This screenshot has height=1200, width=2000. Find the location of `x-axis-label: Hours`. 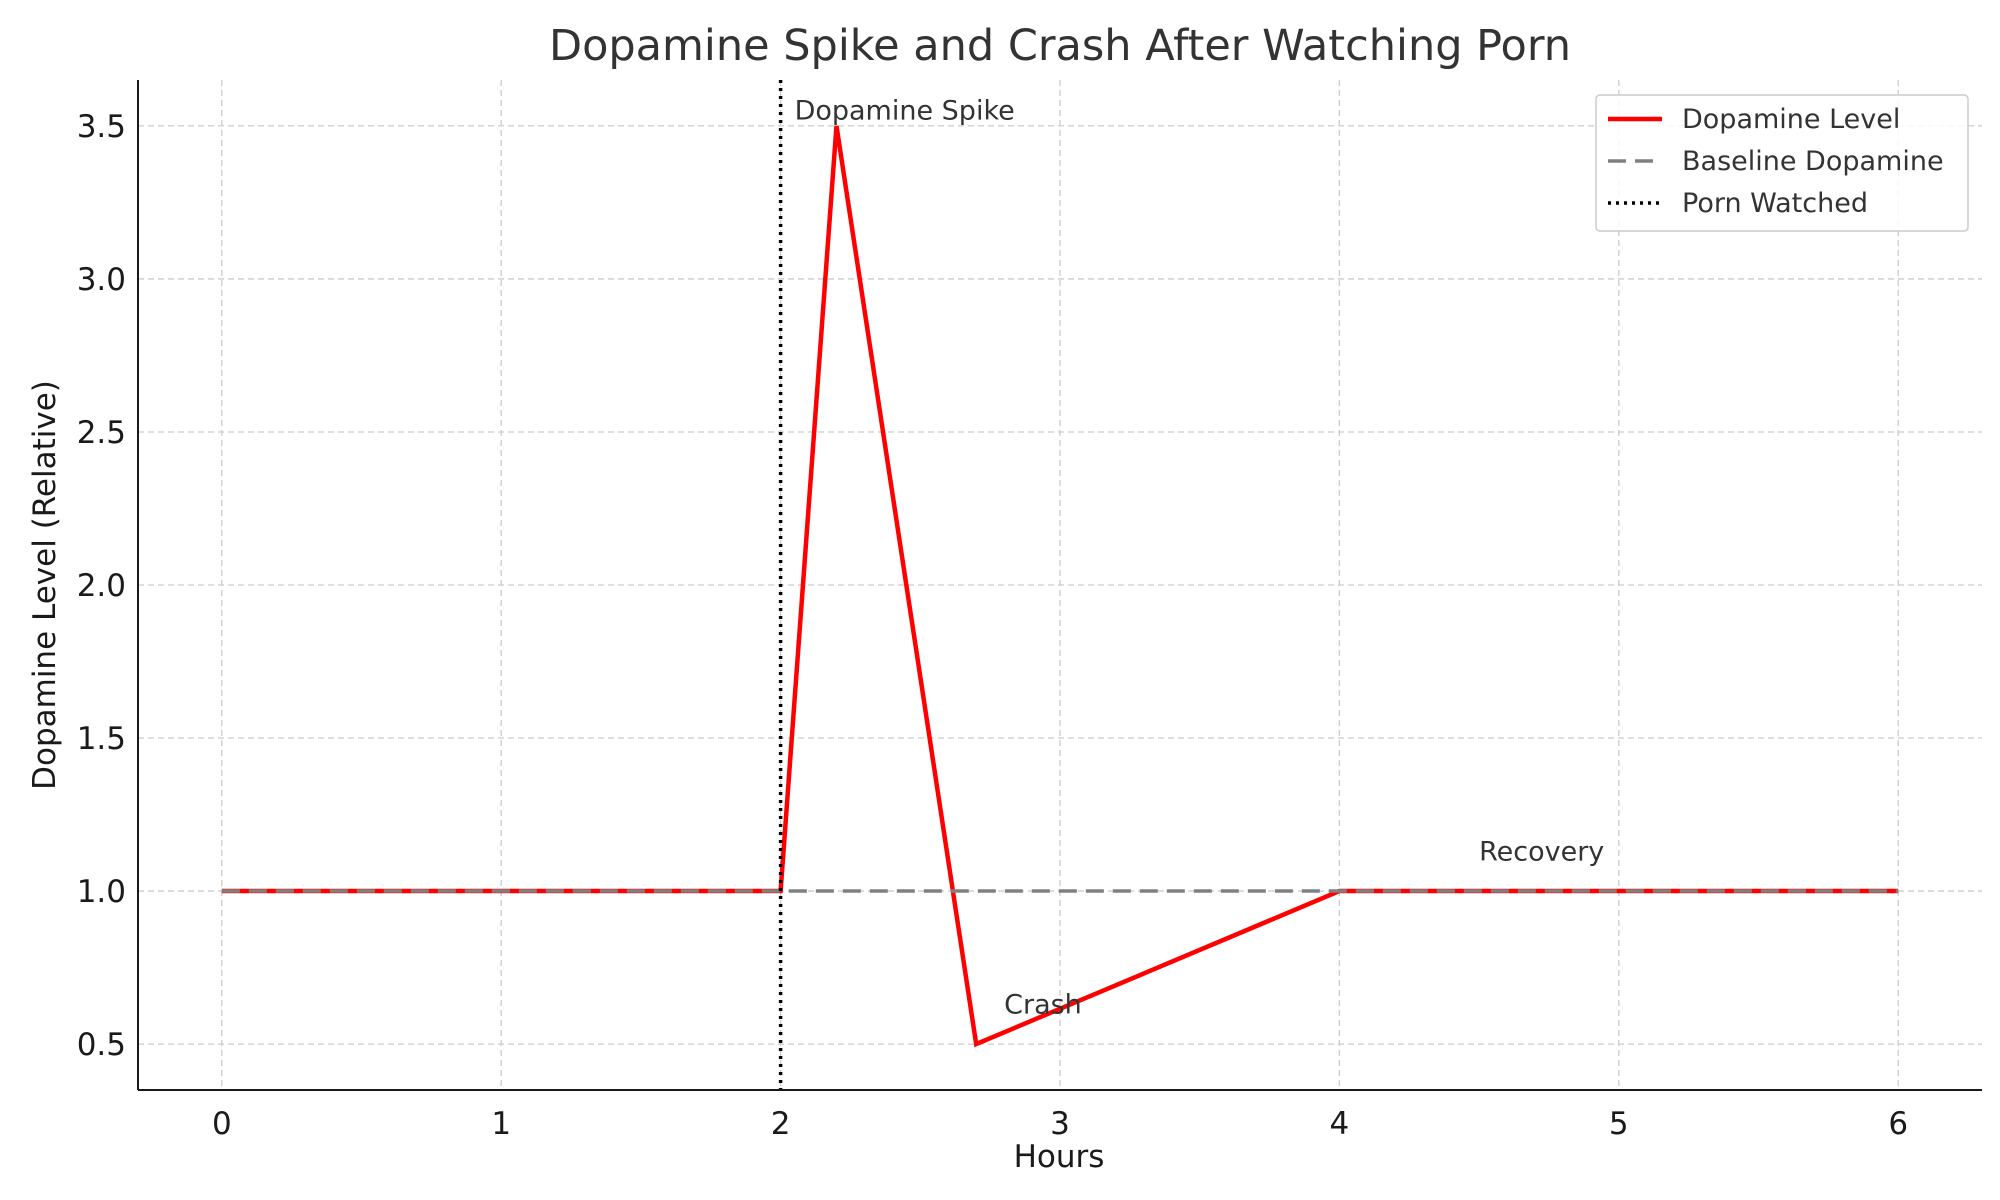

x-axis-label: Hours is located at coordinates (1059, 1157).